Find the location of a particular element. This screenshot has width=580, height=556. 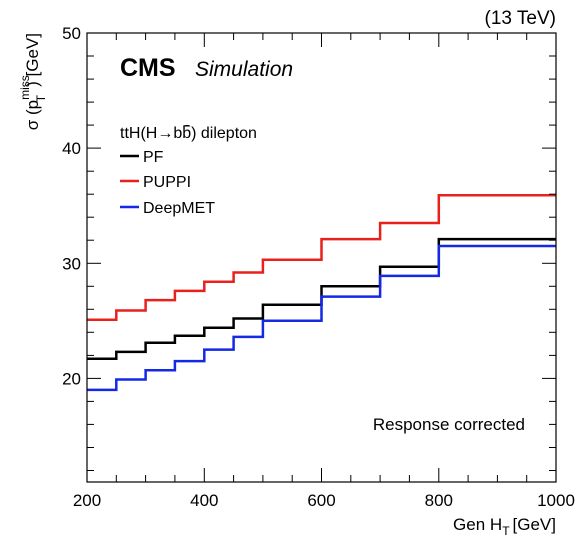

cms-sublabel: Simulation is located at coordinates (244, 69).